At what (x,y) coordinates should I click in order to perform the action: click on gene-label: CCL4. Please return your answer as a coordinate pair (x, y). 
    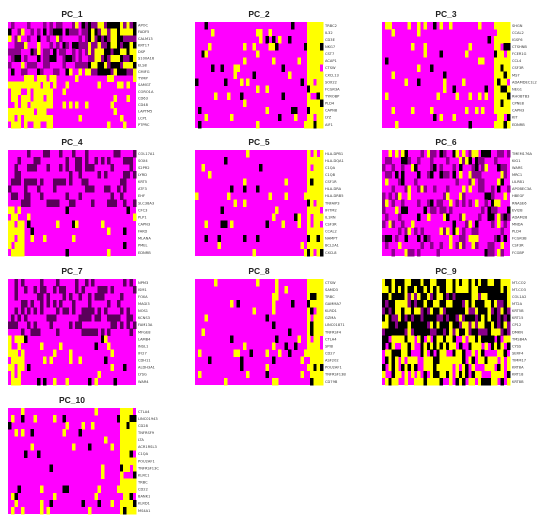
    Looking at the image, I should click on (517, 61).